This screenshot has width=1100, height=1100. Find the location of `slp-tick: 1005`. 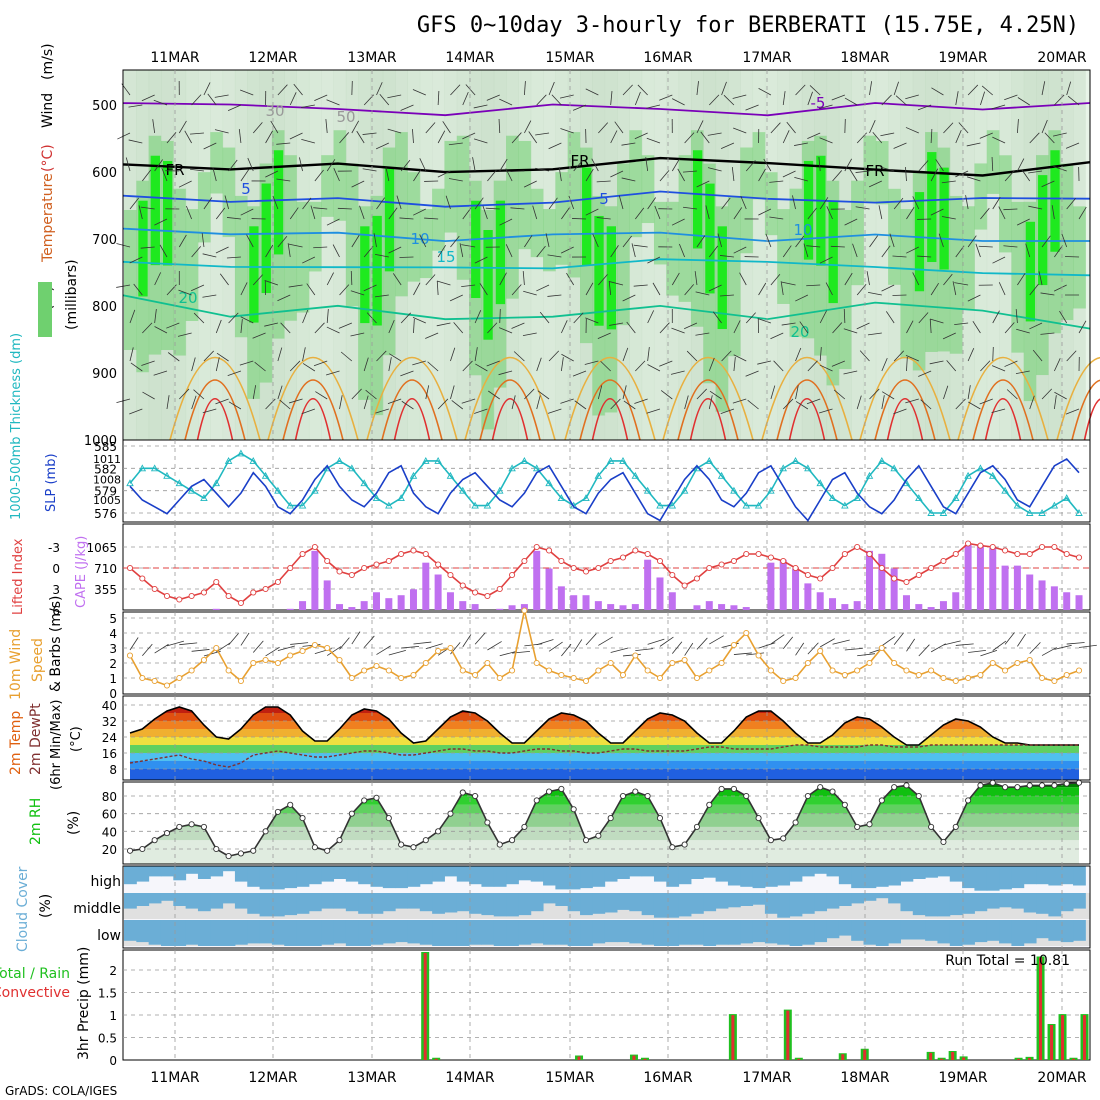

slp-tick: 1005 is located at coordinates (107, 500).